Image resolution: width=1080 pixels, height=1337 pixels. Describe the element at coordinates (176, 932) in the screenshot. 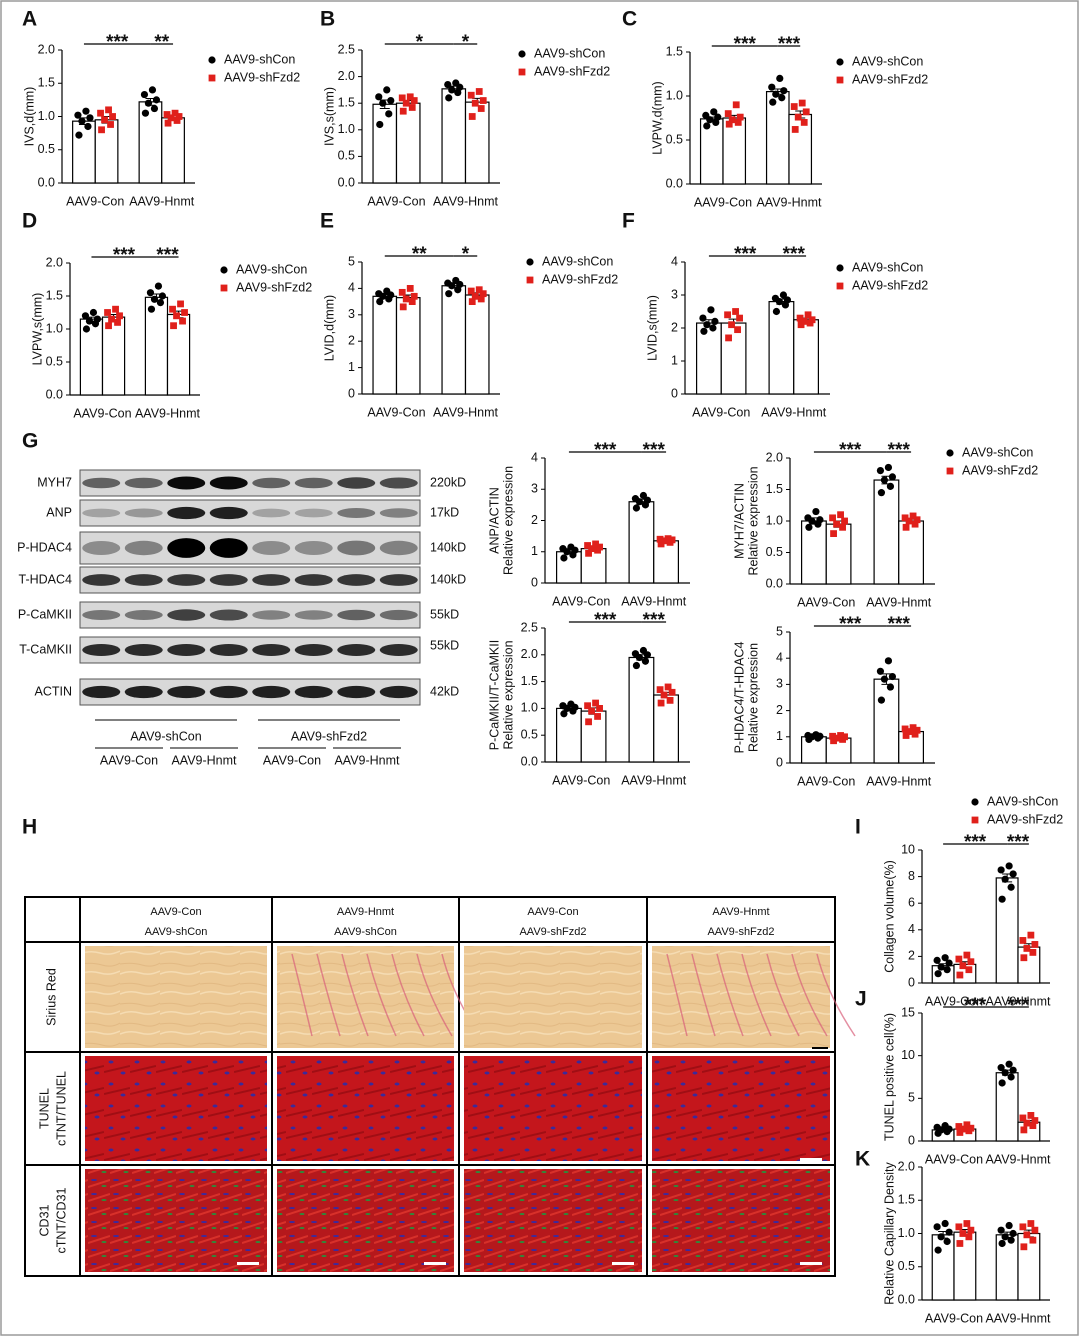

I see `column-header: AAV9-shCon` at that location.